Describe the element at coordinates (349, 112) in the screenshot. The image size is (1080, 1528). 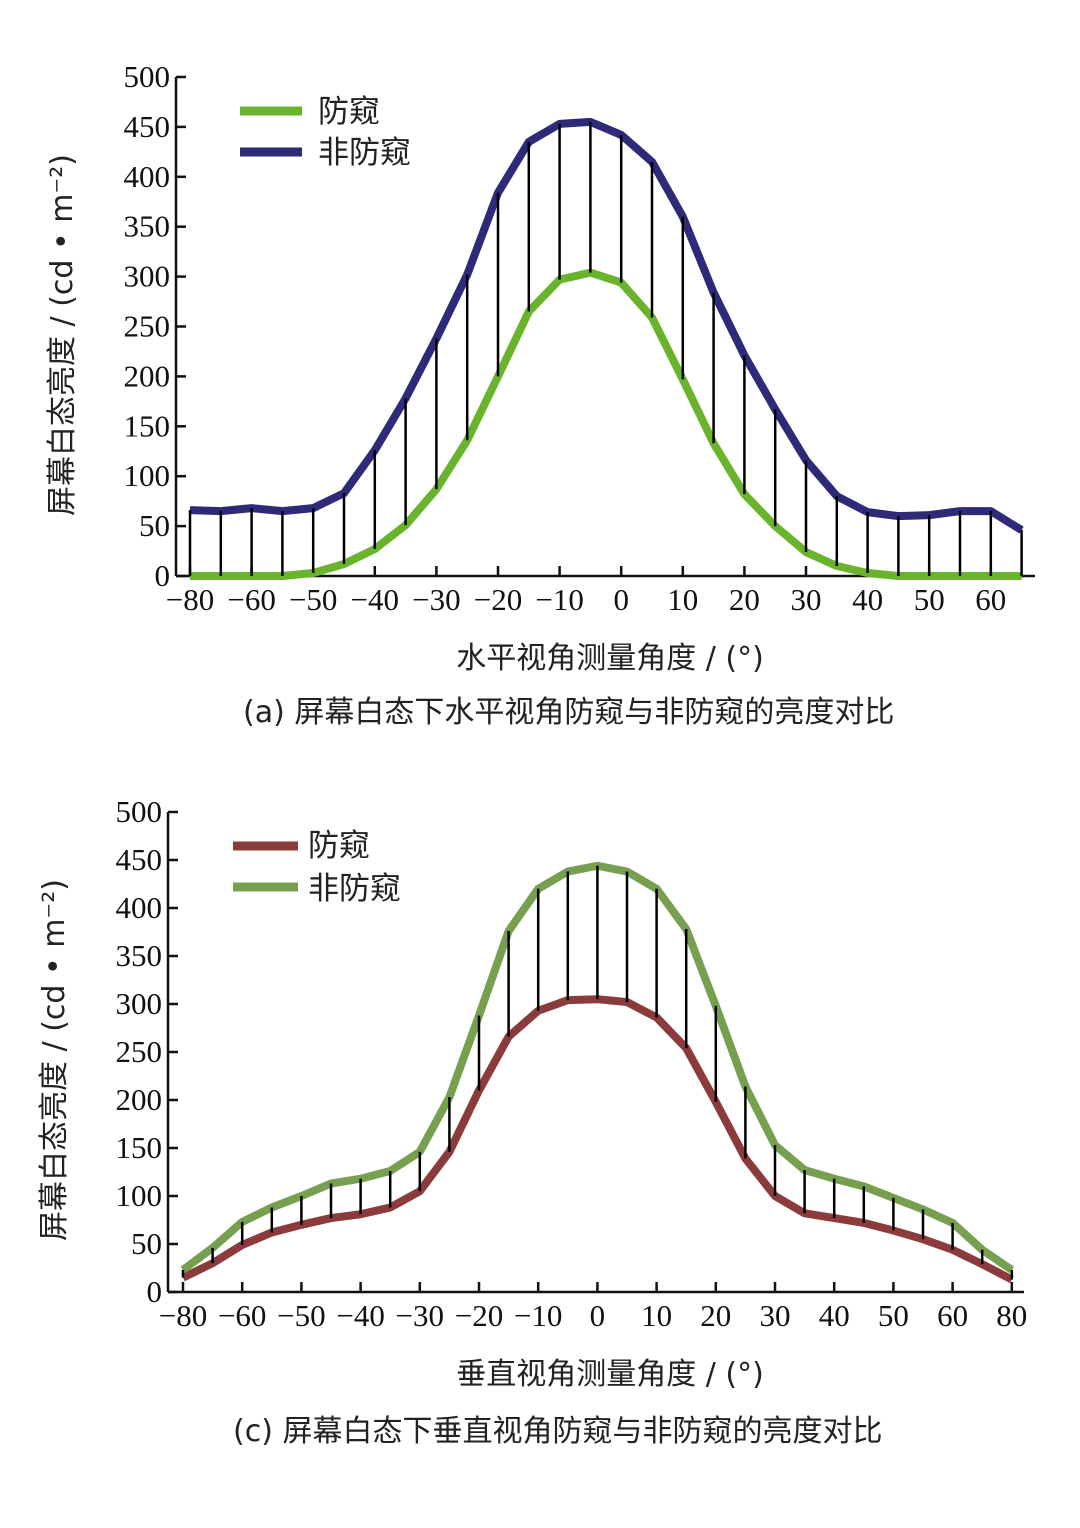
I see `chart-a-legend-label-0: 防窥` at that location.